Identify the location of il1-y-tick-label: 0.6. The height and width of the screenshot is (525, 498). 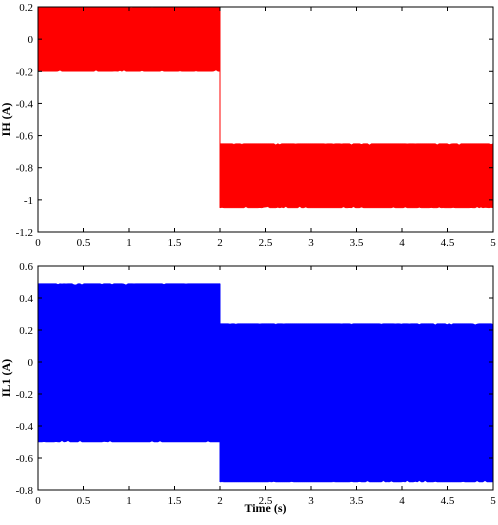
(26, 267).